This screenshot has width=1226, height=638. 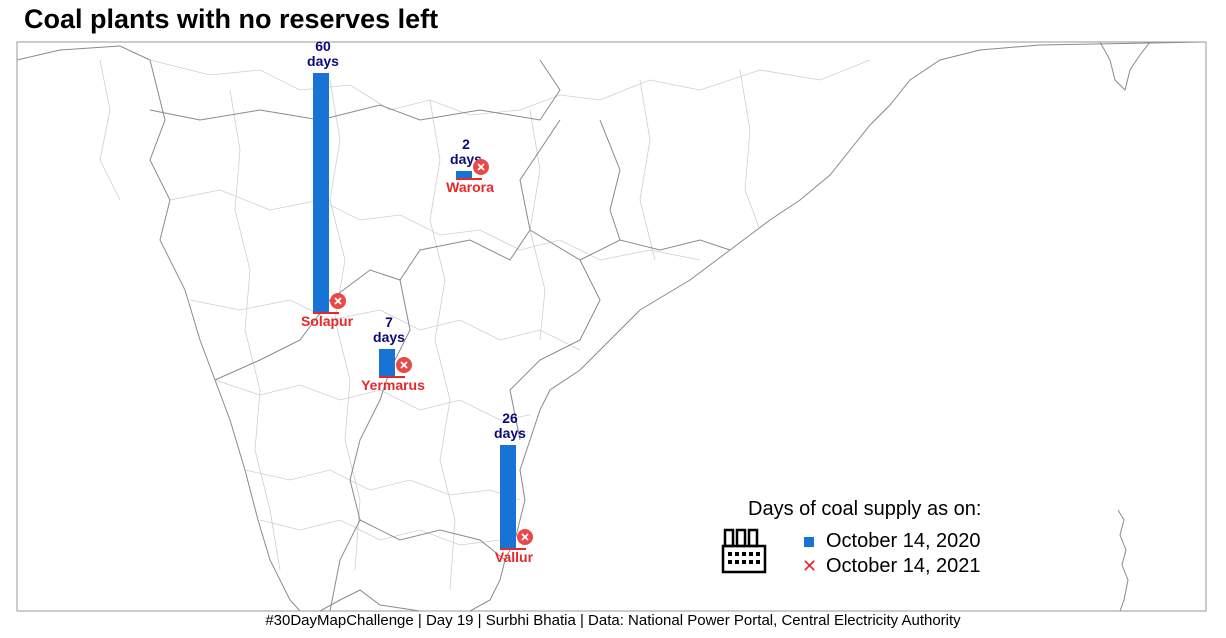 I want to click on legend-title: Days of coal supply as on:, so click(x=865, y=509).